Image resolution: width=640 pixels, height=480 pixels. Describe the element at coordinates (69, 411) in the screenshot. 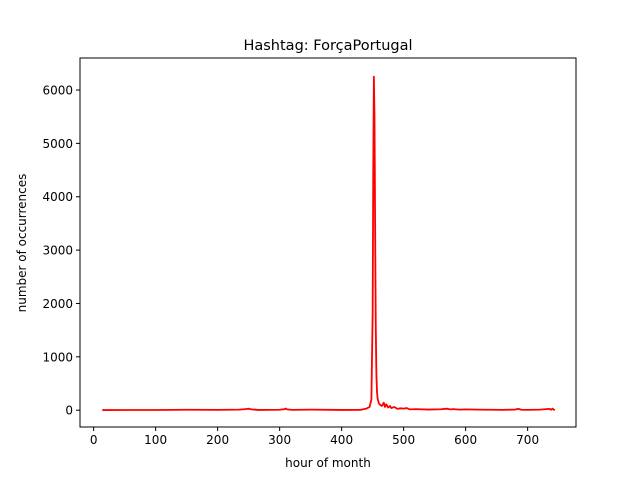

I see `y-tick-label: 0` at that location.